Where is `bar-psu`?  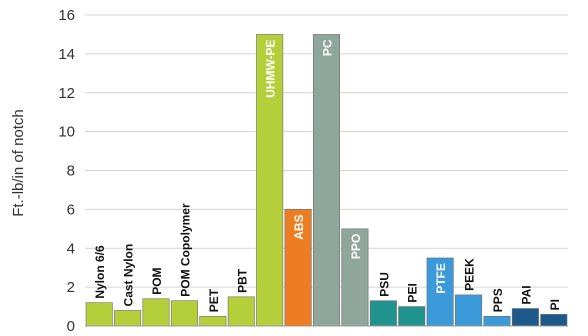 bar-psu is located at coordinates (383, 313).